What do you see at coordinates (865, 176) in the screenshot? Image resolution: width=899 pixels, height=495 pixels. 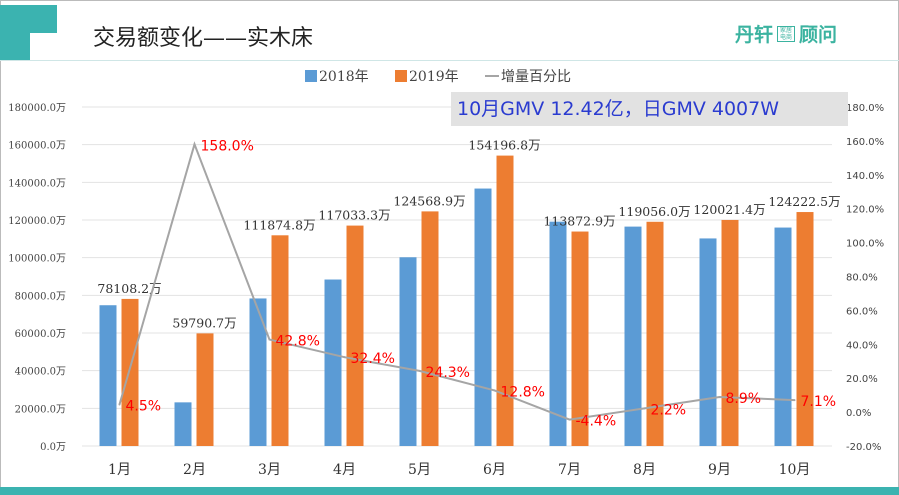 I see `y2-tick-label: 140.0%` at bounding box center [865, 176].